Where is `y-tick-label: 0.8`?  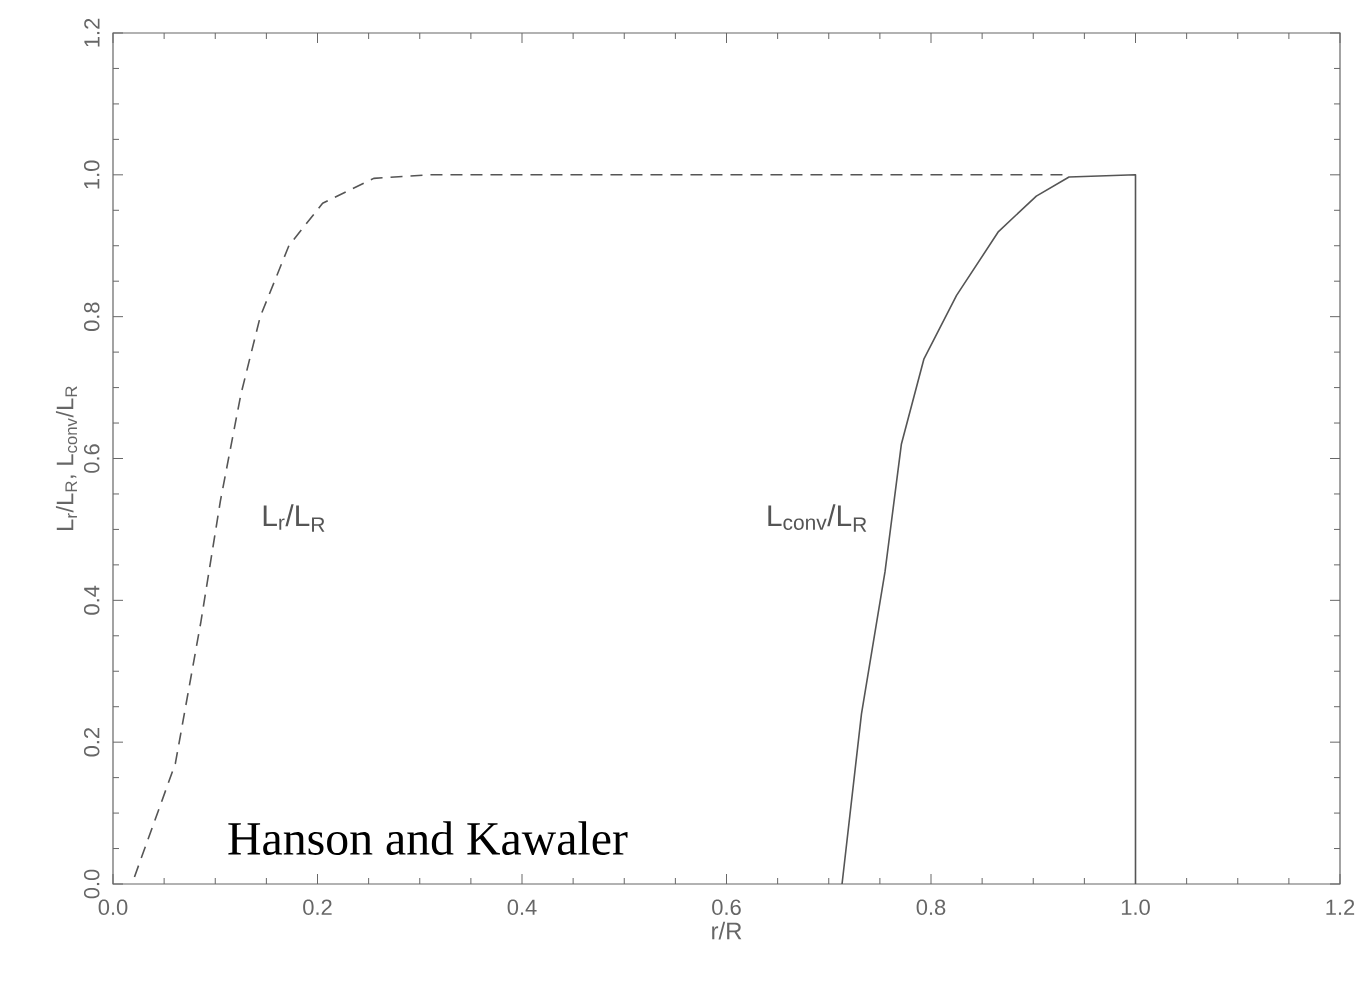
y-tick-label: 0.8 is located at coordinates (91, 317).